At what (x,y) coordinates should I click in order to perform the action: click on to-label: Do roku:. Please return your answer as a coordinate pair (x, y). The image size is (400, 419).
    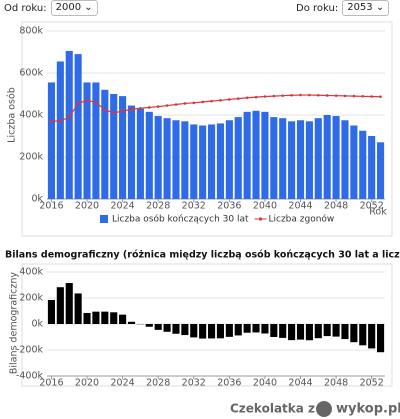
    Looking at the image, I should click on (317, 8).